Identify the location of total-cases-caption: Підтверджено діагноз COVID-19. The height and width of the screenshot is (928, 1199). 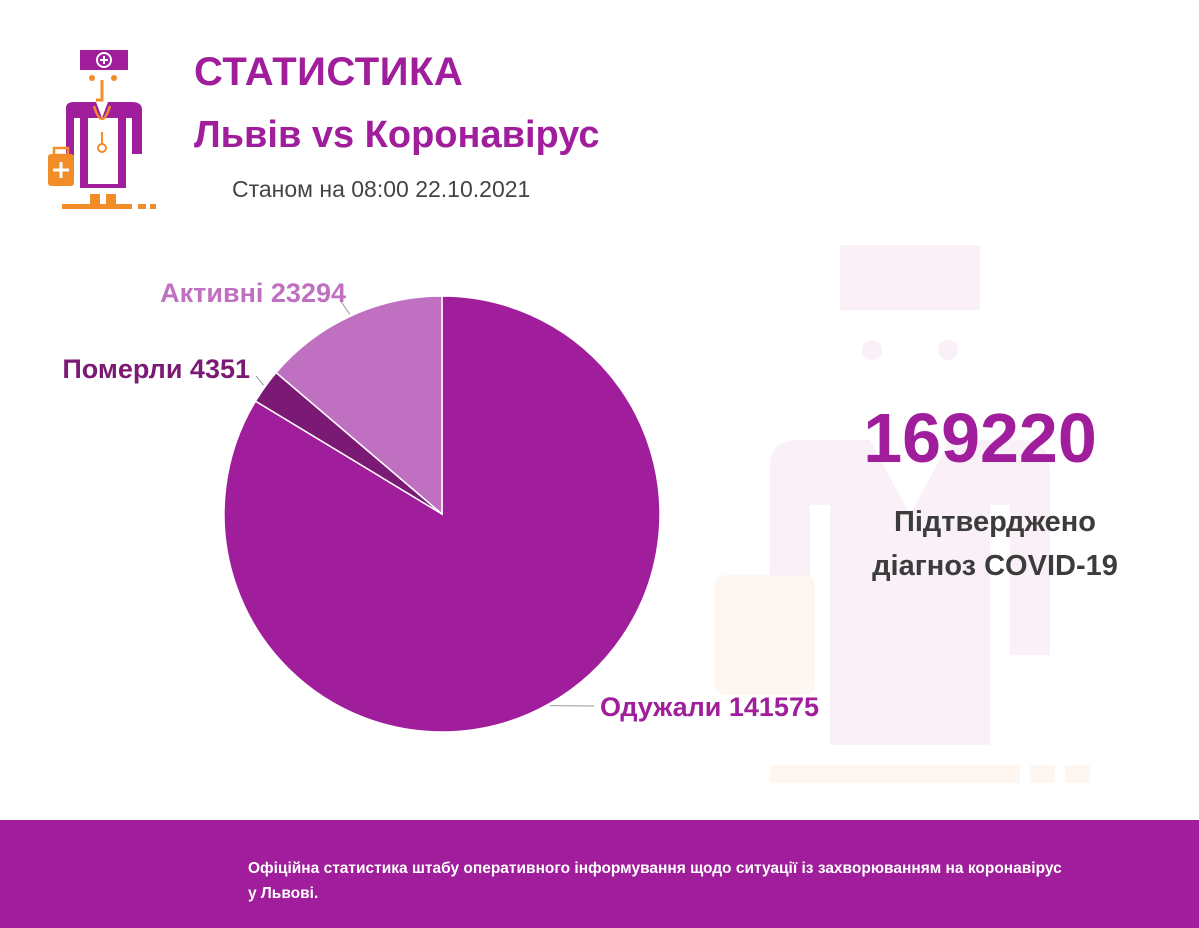
(995, 544).